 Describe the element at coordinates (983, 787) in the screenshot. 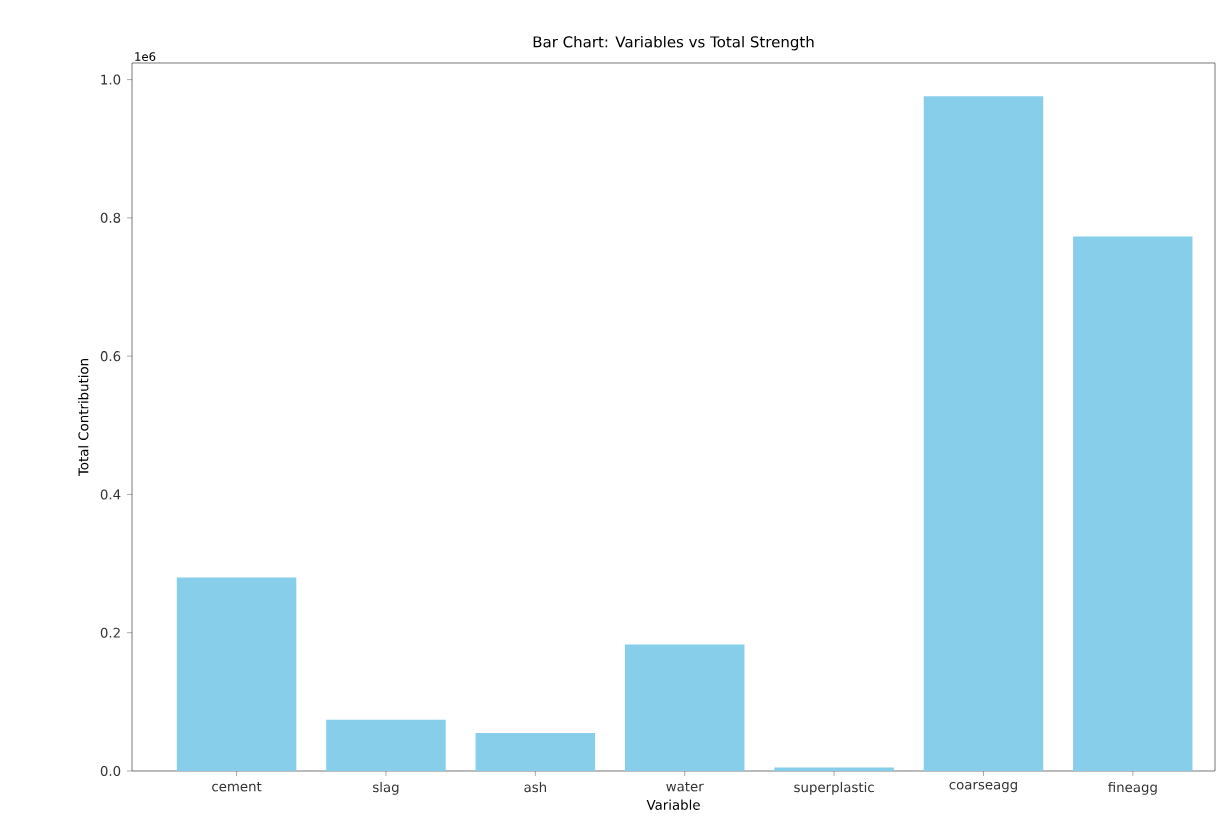

I see `x-tick-label: coarseagg` at that location.